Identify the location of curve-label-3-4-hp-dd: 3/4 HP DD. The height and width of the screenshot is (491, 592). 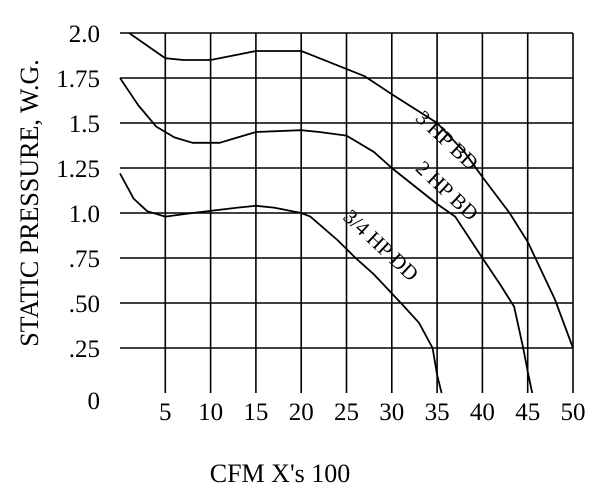
(381, 245).